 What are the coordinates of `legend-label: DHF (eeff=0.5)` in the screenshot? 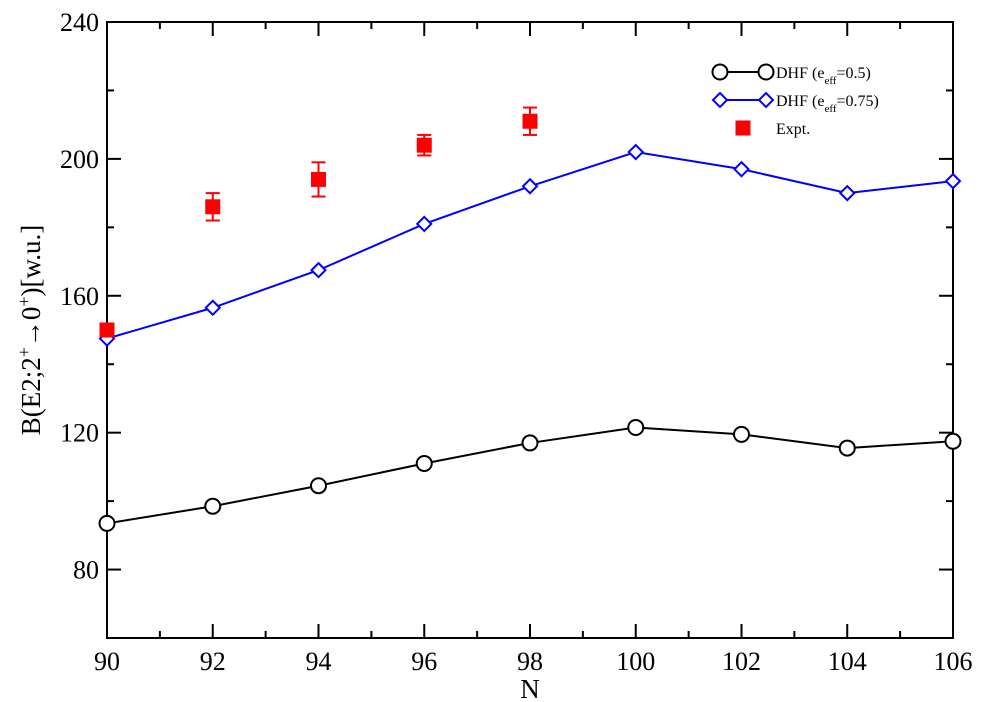 It's located at (823, 76).